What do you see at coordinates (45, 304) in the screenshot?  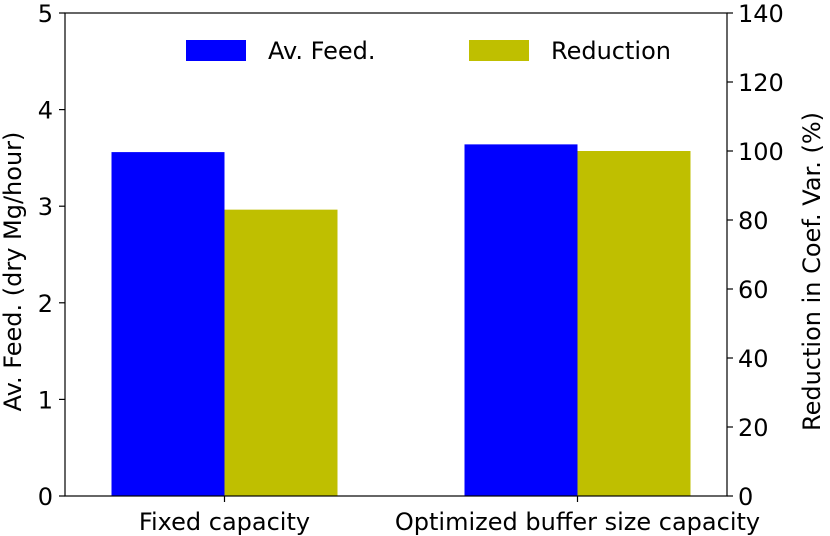 I see `left-tick-label: 2` at bounding box center [45, 304].